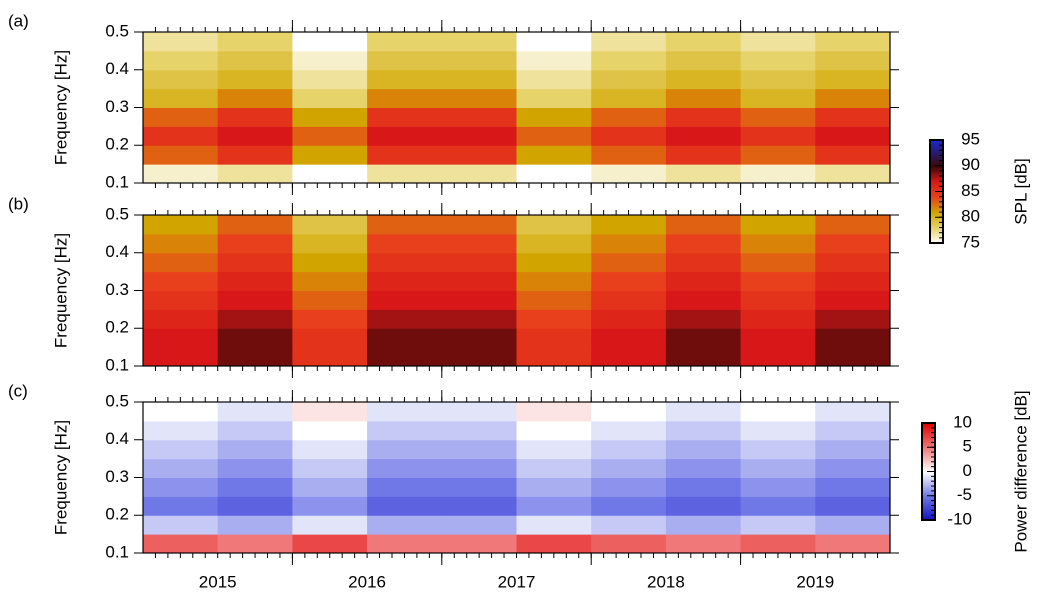 Image resolution: width=1037 pixels, height=600 pixels. I want to click on x-tick-label: 2016, so click(367, 581).